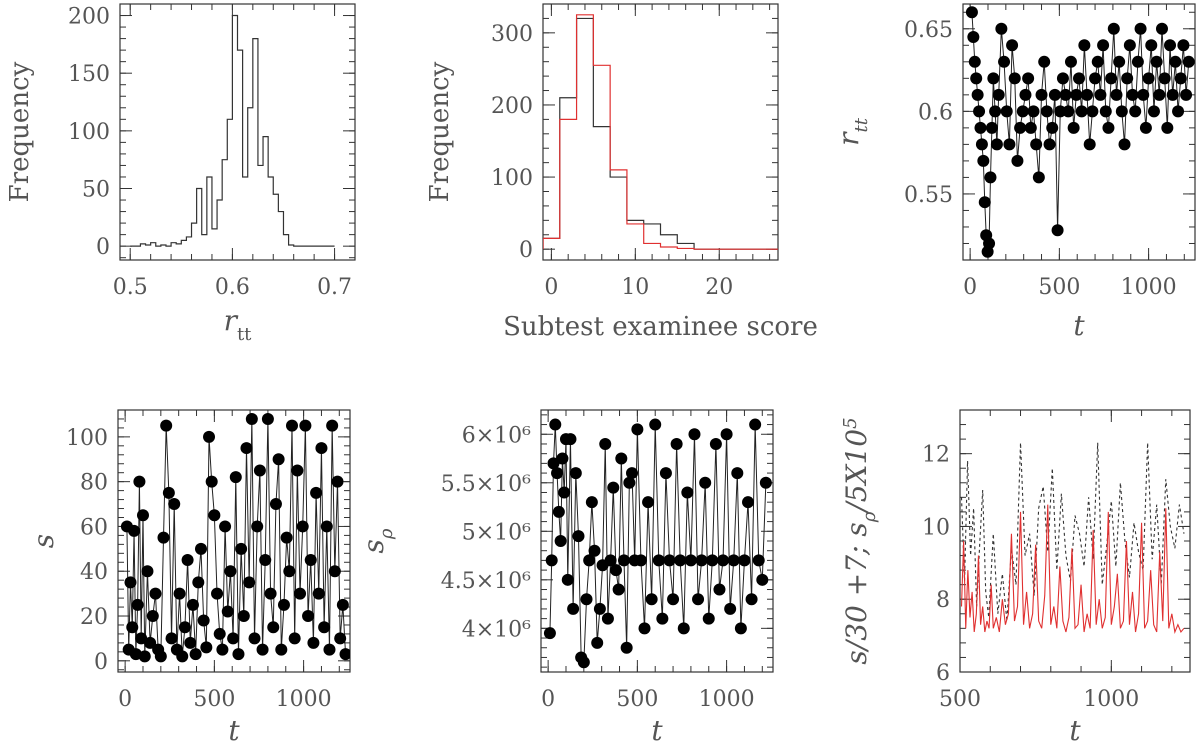 This screenshot has height=745, width=1200. I want to click on y-axis-label-subscript: ρ, so click(869, 517).